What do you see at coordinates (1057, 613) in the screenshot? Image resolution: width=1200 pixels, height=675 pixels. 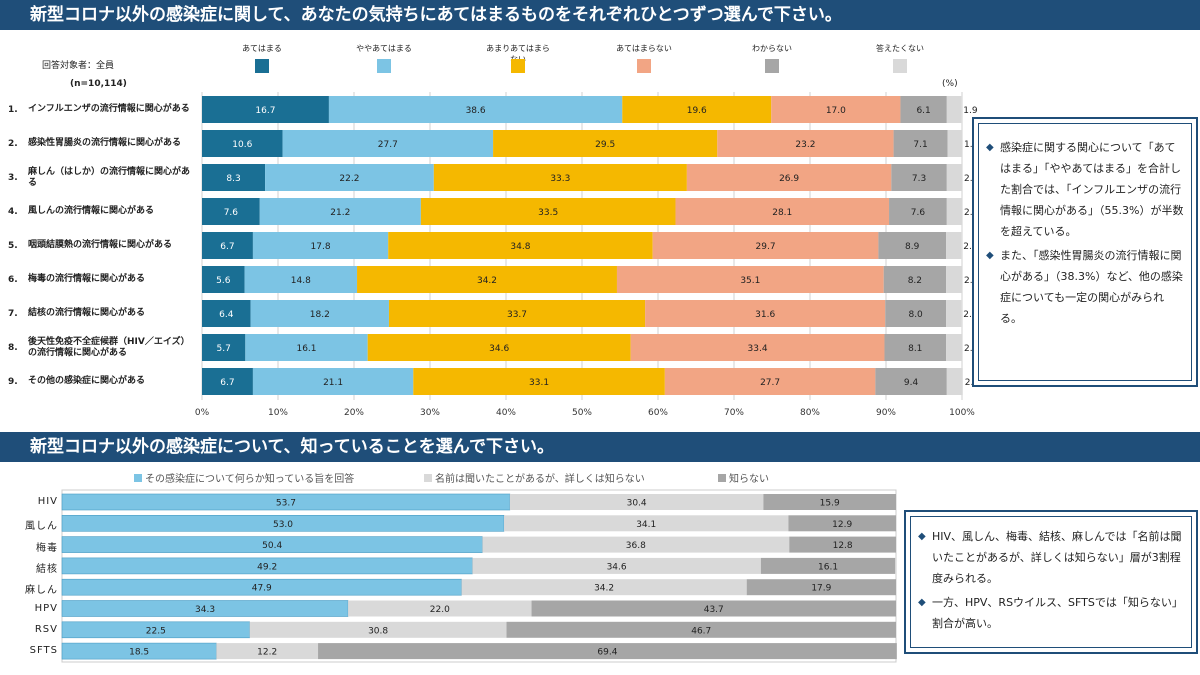 I see `note-2-b-text: 一方、HPV、RSウイルス、SFTSでは「知らない」割合が高い。` at bounding box center [1057, 613].